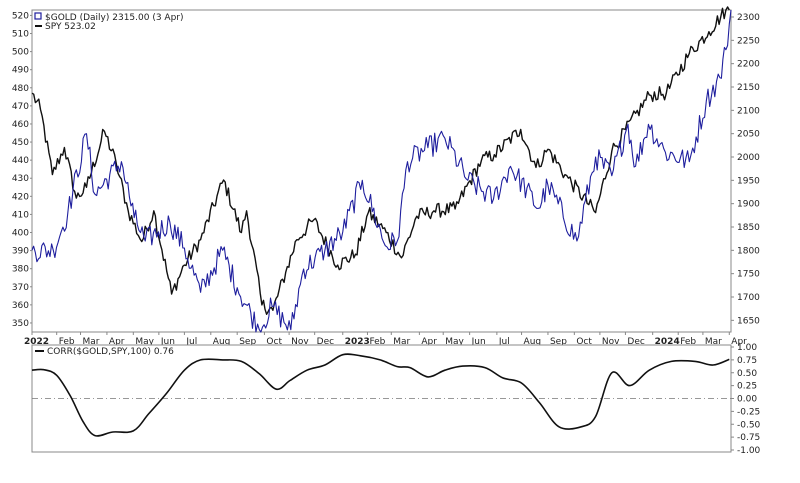  Describe the element at coordinates (20, 35) in the screenshot. I see `left-axis-tick-label: 510` at that location.